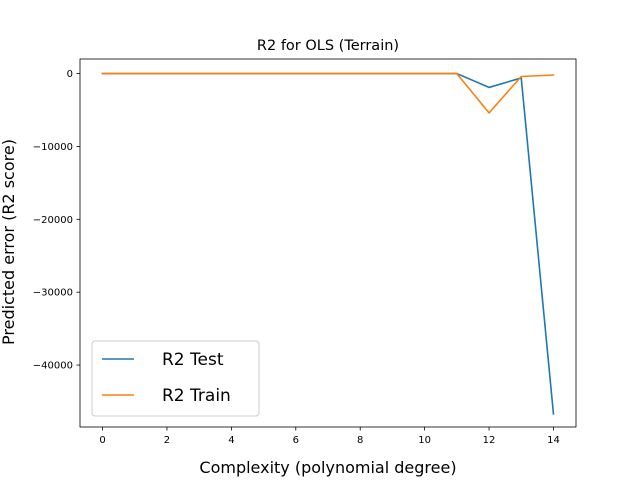  What do you see at coordinates (327, 467) in the screenshot?
I see `x-axis-label: Complexity (polynomial degree)` at bounding box center [327, 467].